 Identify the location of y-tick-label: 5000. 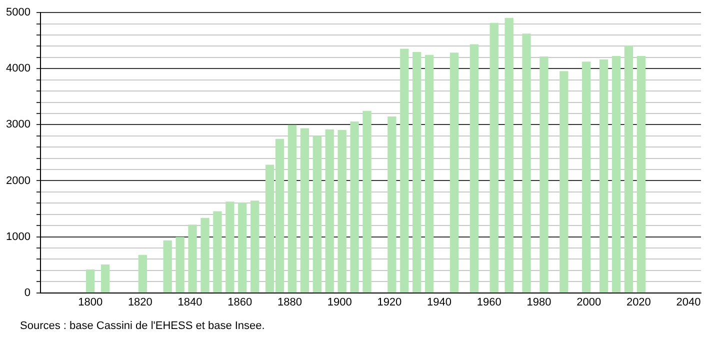
(18, 12).